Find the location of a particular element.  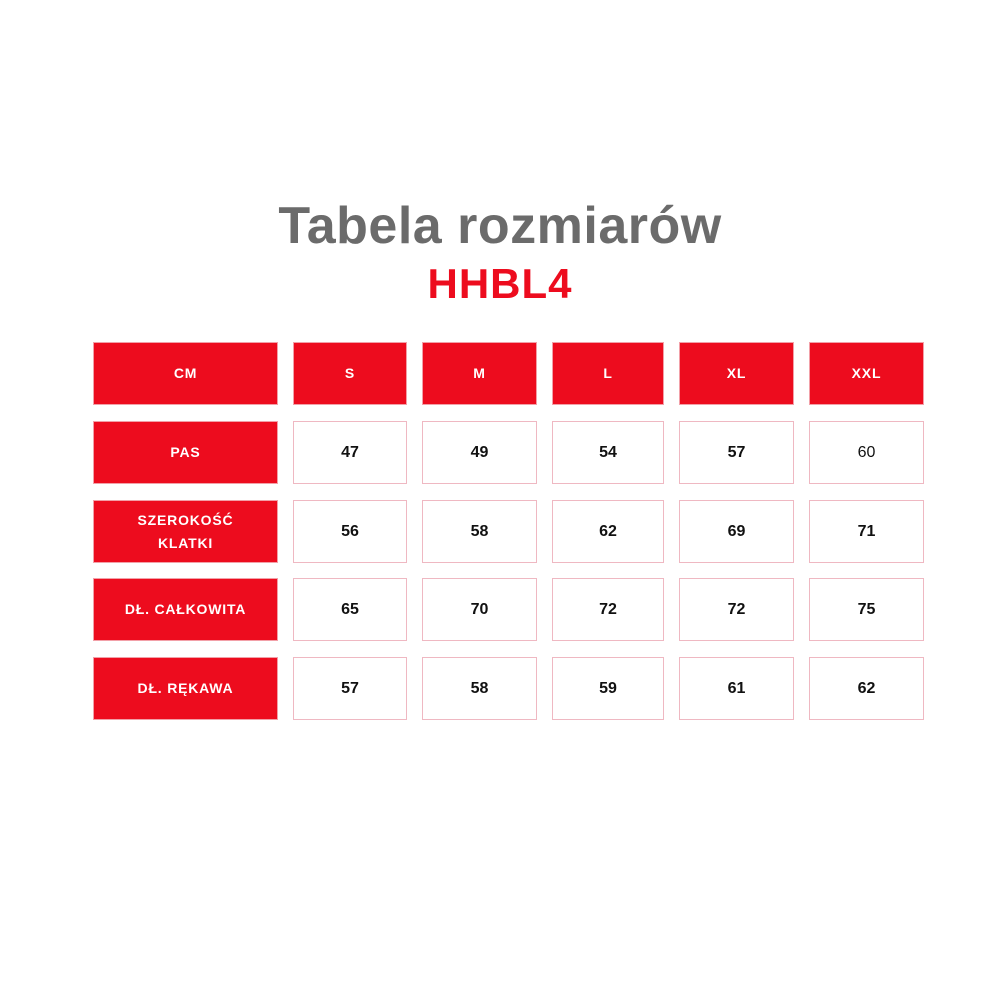

value-cell-text: 60 is located at coordinates (866, 452).